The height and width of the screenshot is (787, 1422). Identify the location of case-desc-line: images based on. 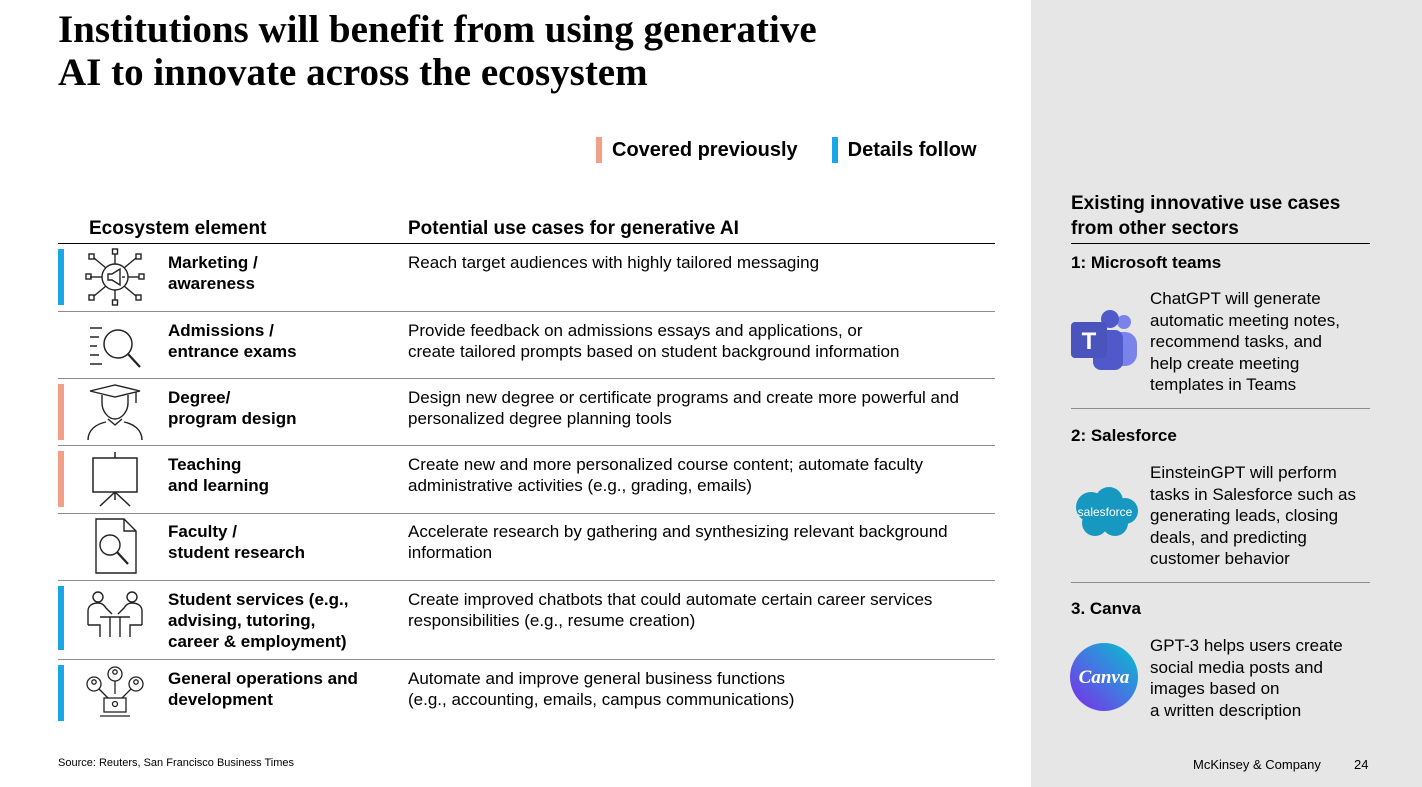
(1215, 688).